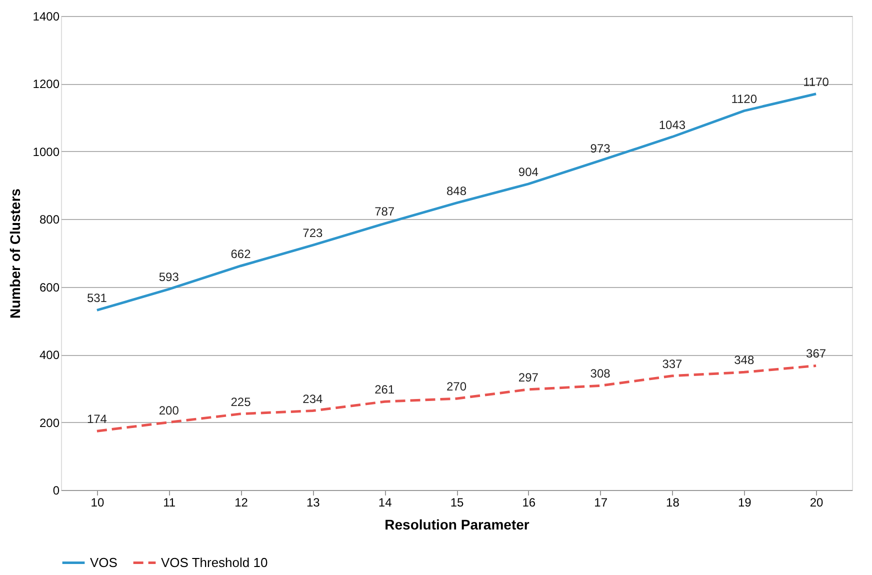 The width and height of the screenshot is (872, 575). What do you see at coordinates (49, 423) in the screenshot?
I see `y-tick-label: 200` at bounding box center [49, 423].